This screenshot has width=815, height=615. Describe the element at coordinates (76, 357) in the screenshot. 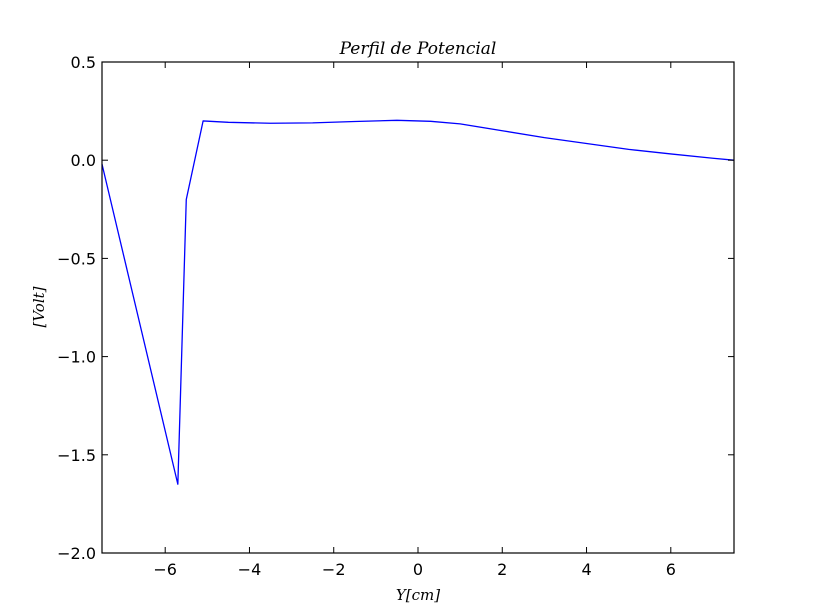

I see `y-tick-label: −1.0` at that location.